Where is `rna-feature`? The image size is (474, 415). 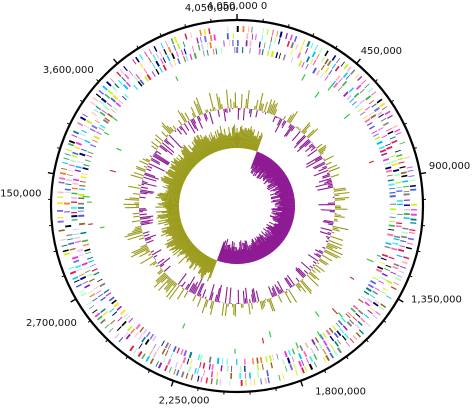
rna-feature is located at coordinates (347, 116).